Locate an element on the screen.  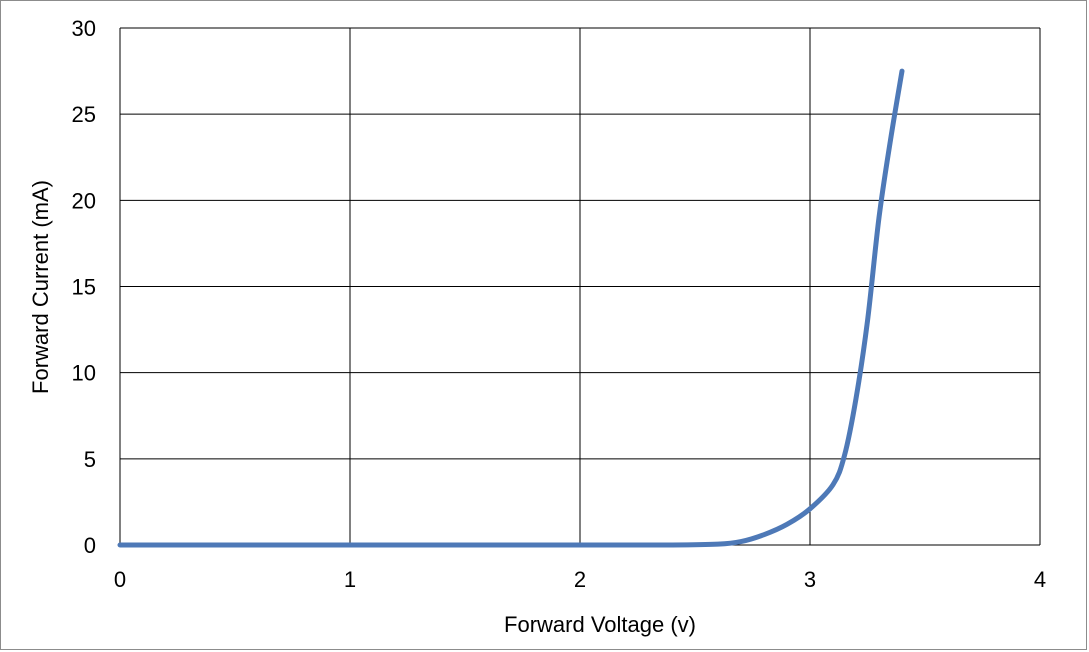
y-tick-label: 30 is located at coordinates (84, 28).